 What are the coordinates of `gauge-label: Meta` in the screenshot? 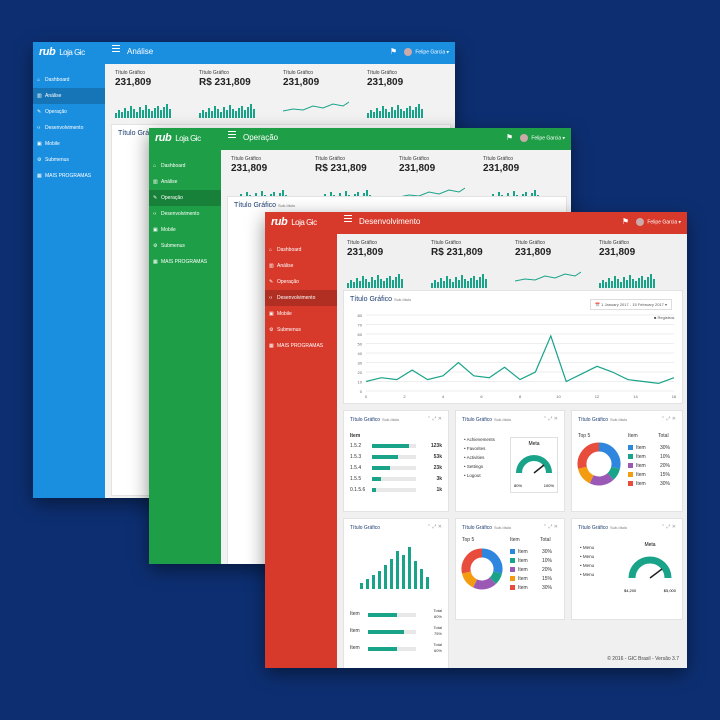 It's located at (534, 444).